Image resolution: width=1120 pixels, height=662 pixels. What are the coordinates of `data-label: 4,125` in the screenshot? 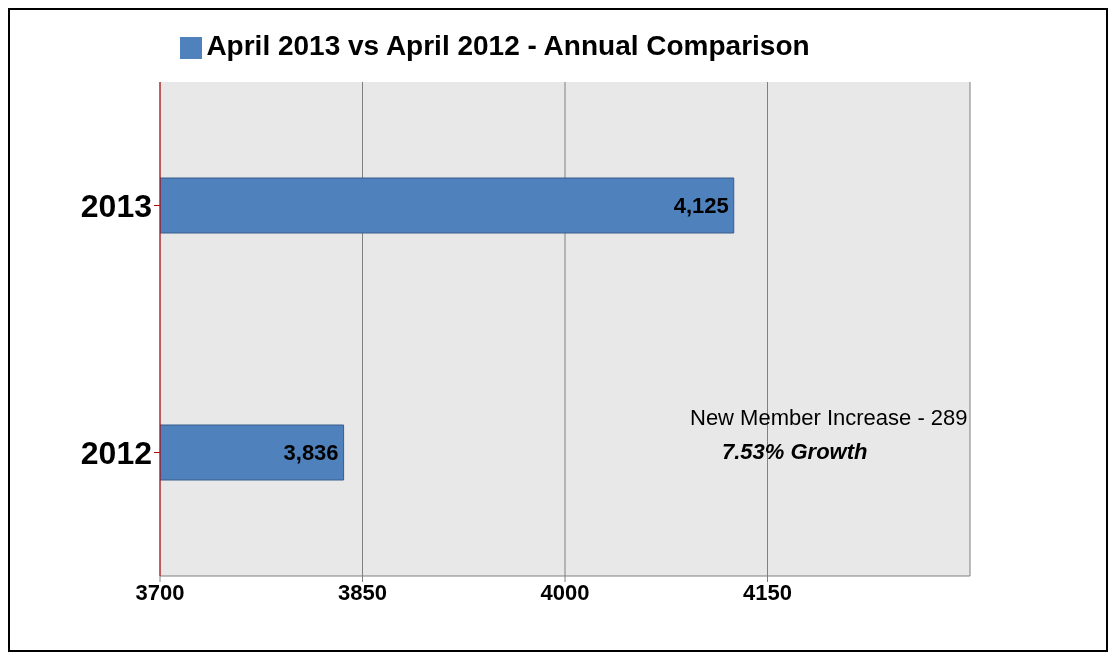 It's located at (701, 206).